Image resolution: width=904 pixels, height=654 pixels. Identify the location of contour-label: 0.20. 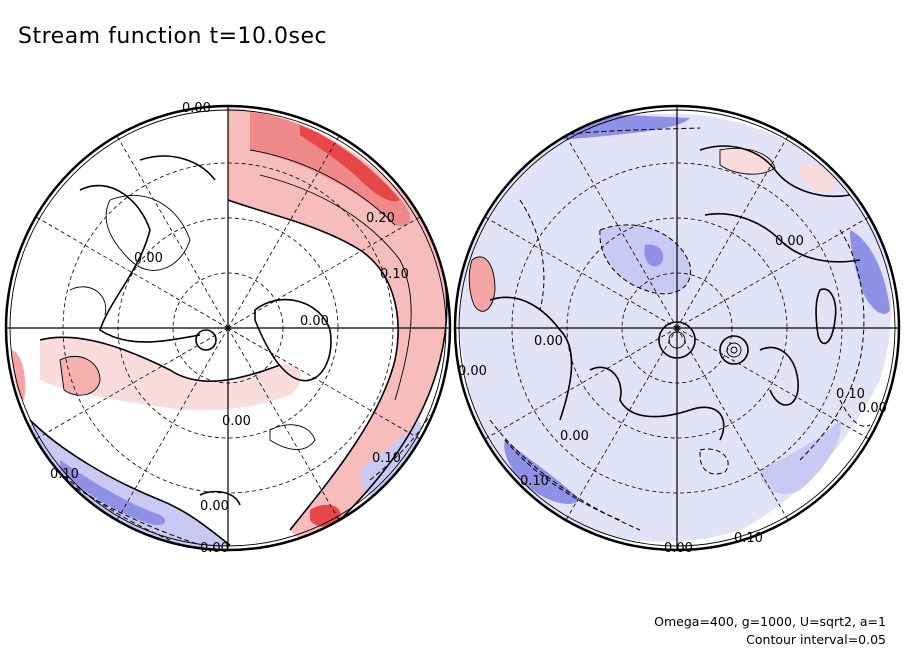
(380, 218).